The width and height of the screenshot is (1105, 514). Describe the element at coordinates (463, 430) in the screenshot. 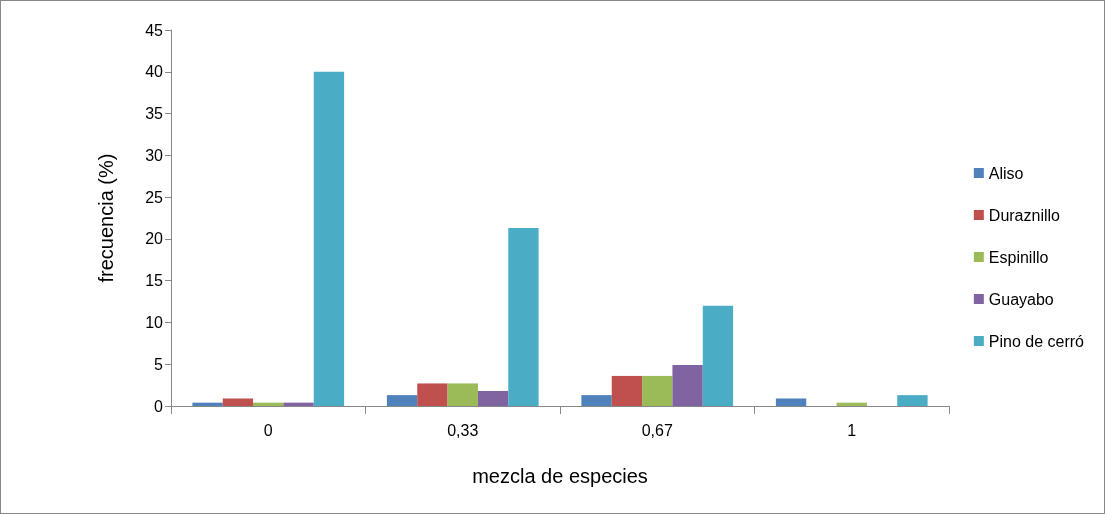

I see `x-tick-label: 0,33` at that location.